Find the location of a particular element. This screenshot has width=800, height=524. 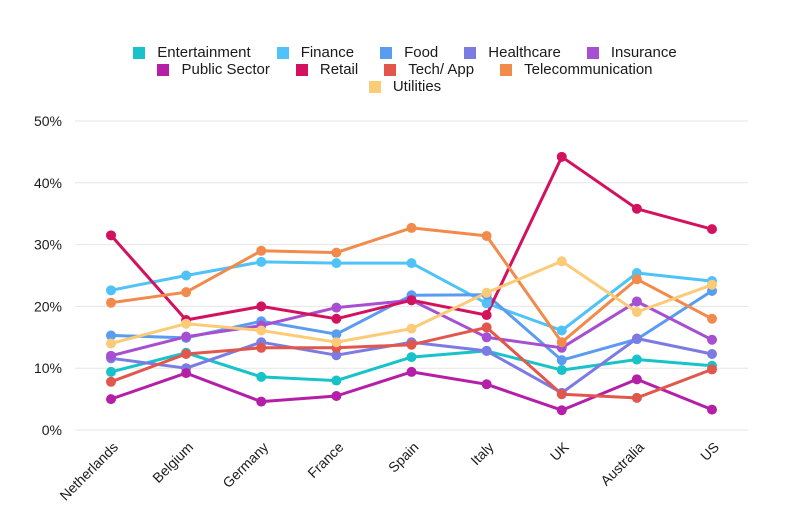

legend-label: Finance is located at coordinates (327, 52).